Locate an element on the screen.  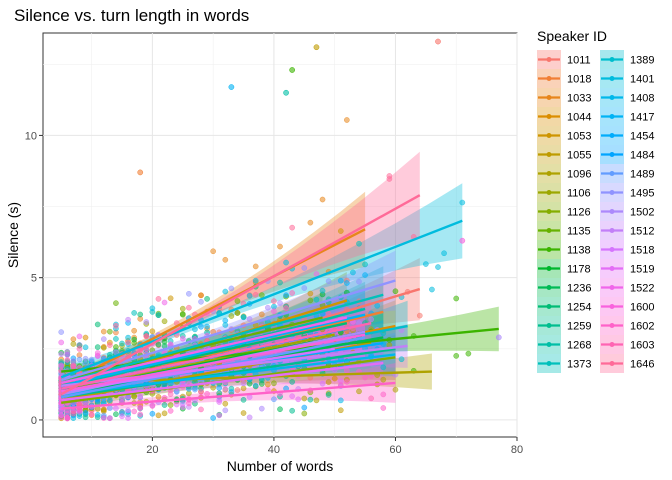
legend-item: 1018 is located at coordinates (564, 78).